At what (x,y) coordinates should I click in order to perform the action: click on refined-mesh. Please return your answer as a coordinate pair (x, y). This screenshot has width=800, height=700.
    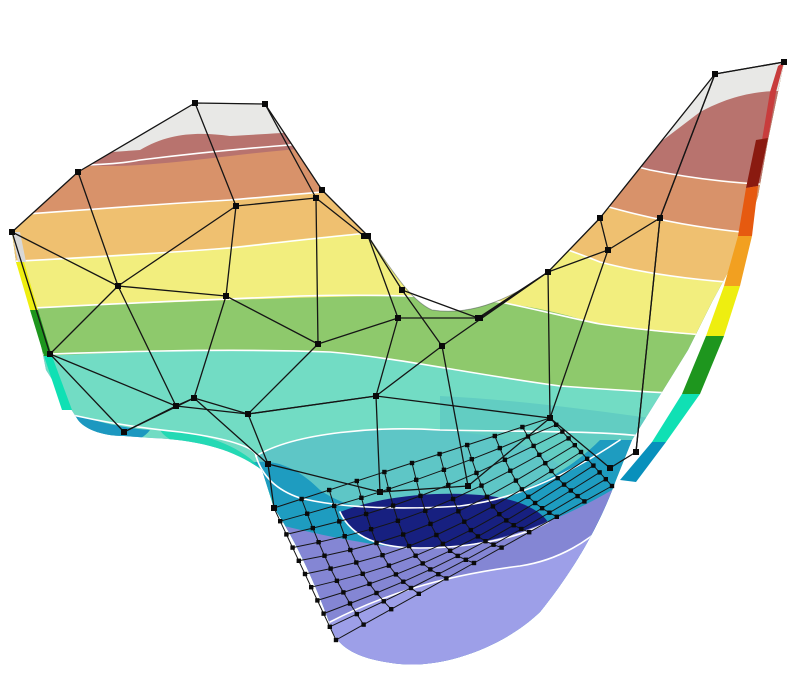
    Looking at the image, I should click on (443, 529).